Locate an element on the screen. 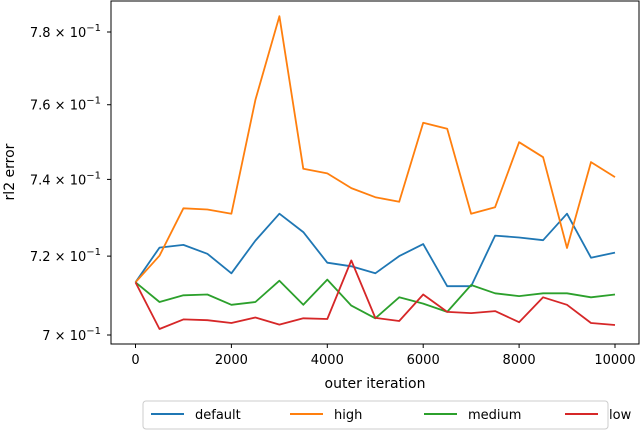  y-tick-label: 7.4 × 10⁻¹ is located at coordinates (65, 179).